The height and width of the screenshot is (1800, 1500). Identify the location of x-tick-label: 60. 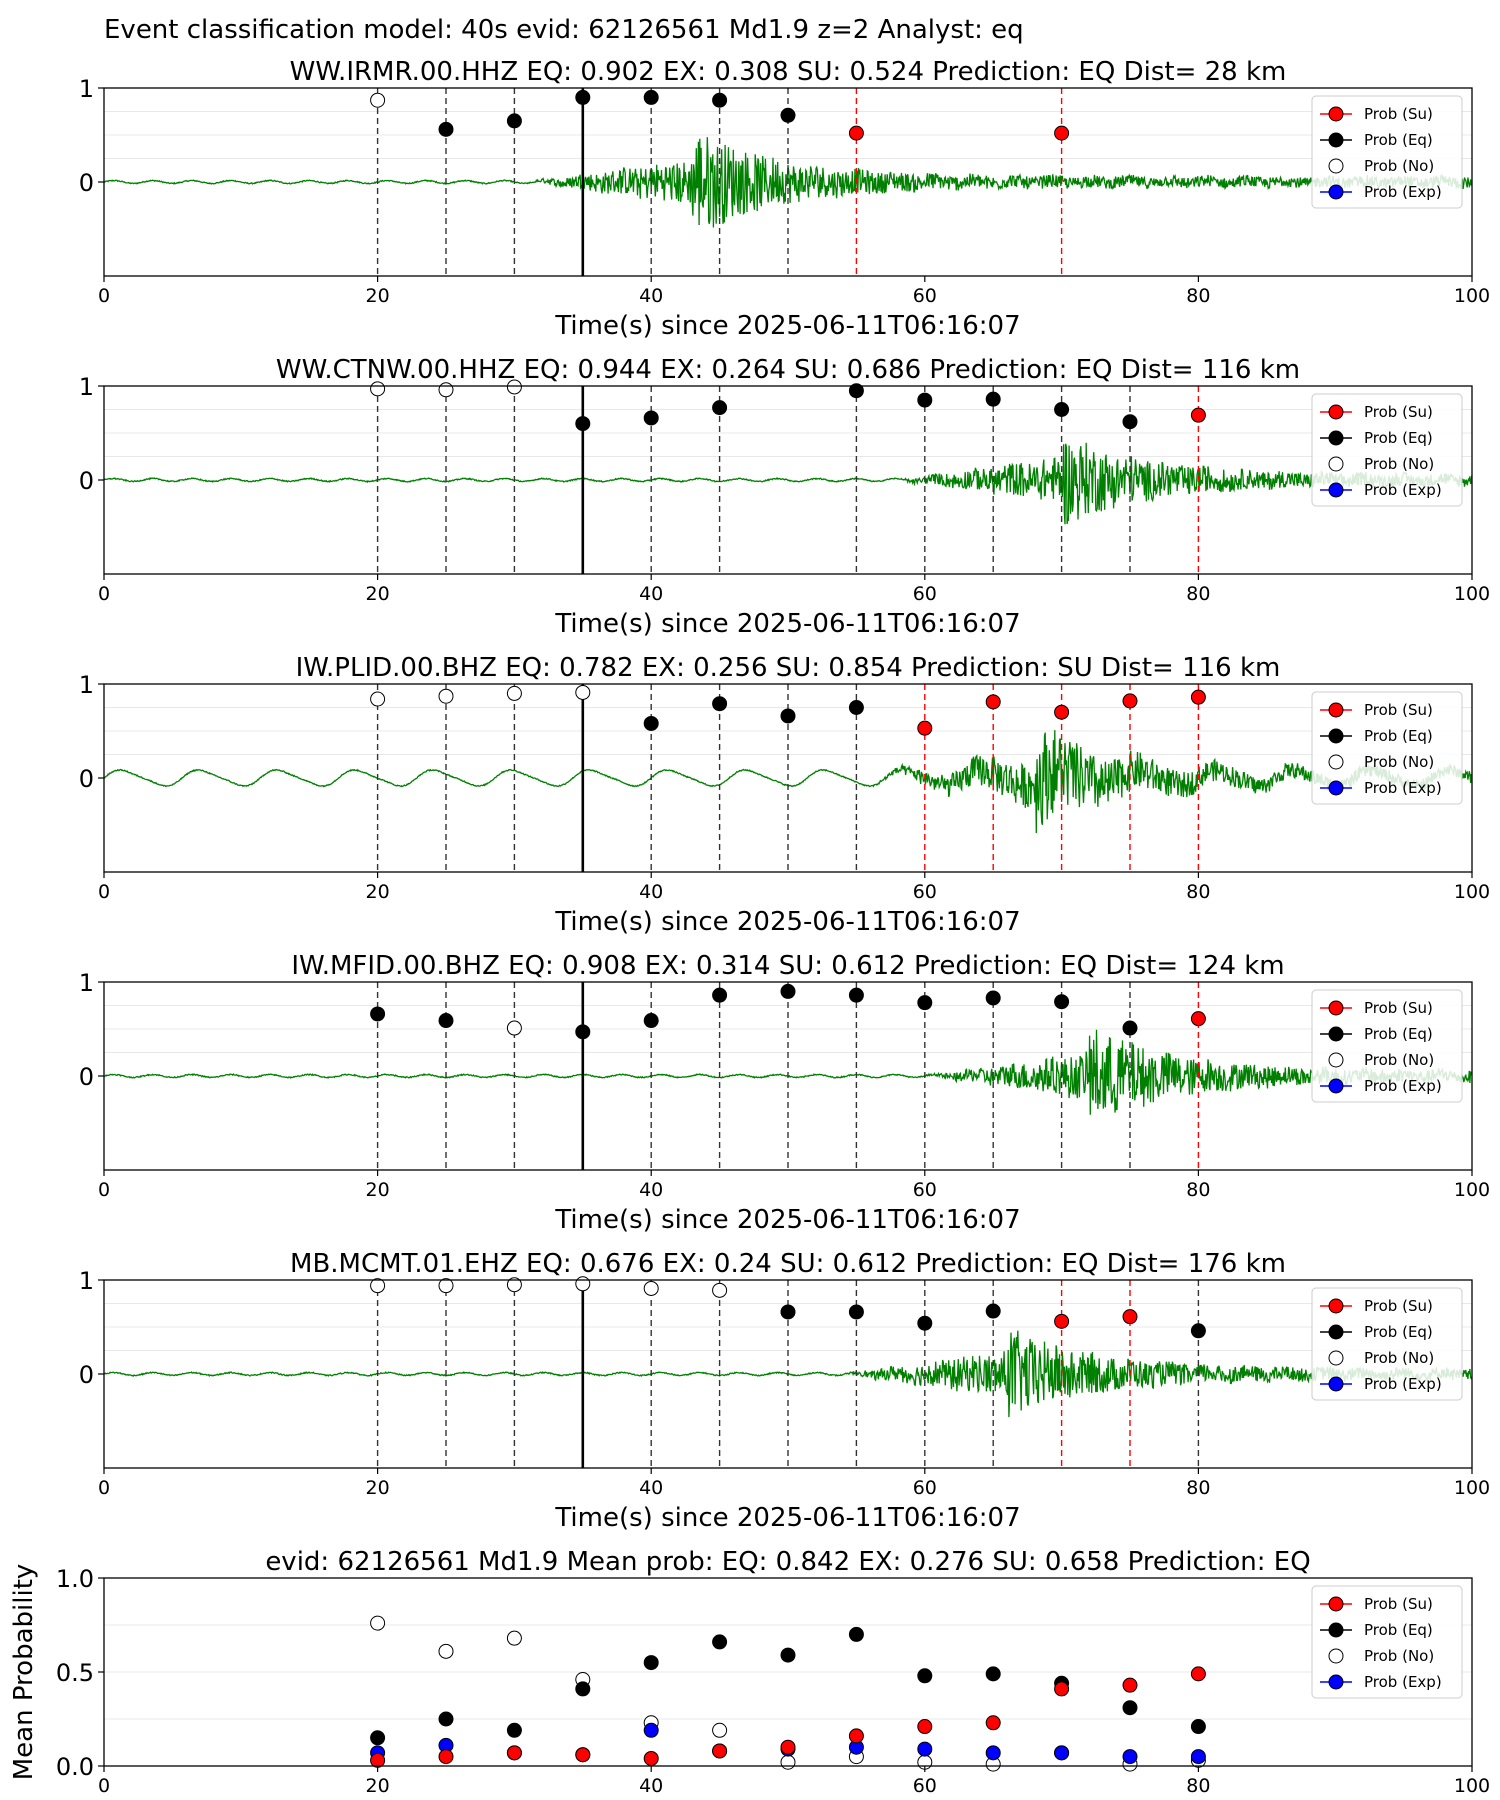
(925, 1190).